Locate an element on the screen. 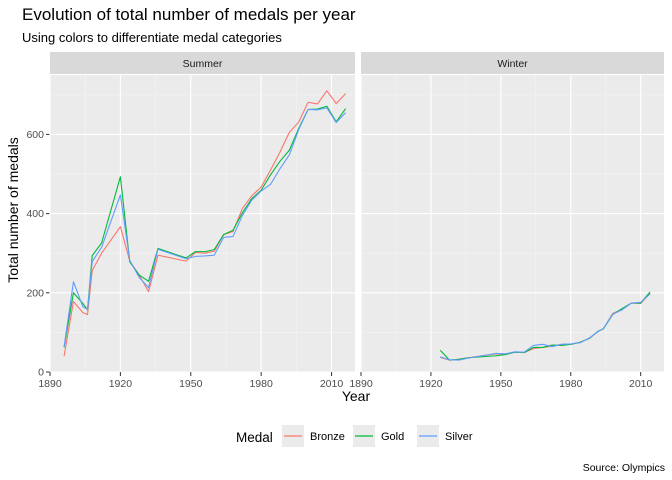 The width and height of the screenshot is (672, 480). facet-strip-label: Summer is located at coordinates (203, 64).